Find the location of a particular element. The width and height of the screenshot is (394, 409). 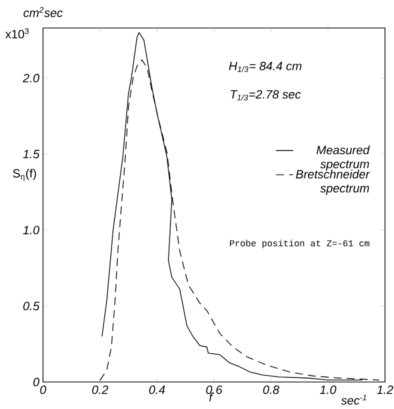

x-tick-label: 1.0 is located at coordinates (328, 390).